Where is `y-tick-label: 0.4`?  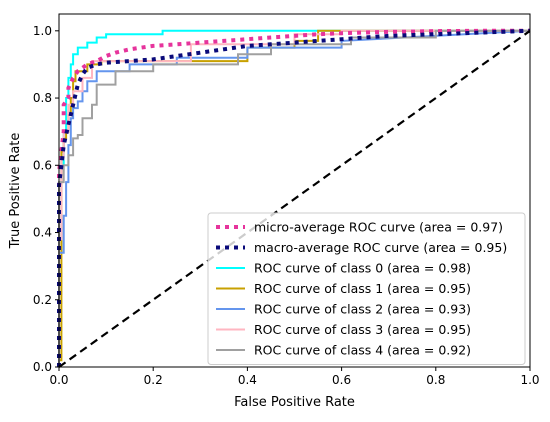 y-tick-label: 0.4 is located at coordinates (42, 233).